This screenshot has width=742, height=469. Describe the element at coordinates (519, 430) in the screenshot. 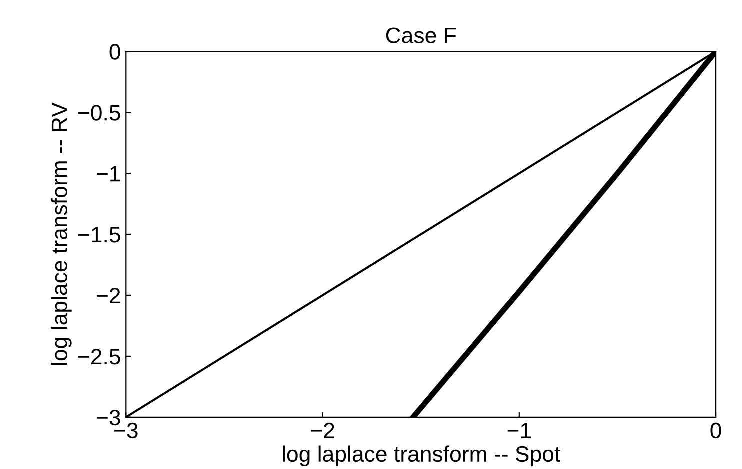

I see `x-tick-label: −1` at that location.